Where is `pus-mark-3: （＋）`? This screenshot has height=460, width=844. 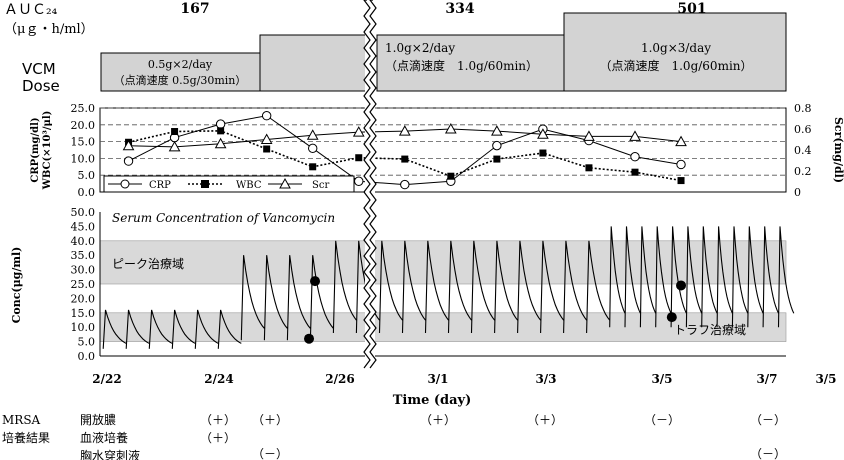
pus-mark-3: （＋） is located at coordinates (438, 420).